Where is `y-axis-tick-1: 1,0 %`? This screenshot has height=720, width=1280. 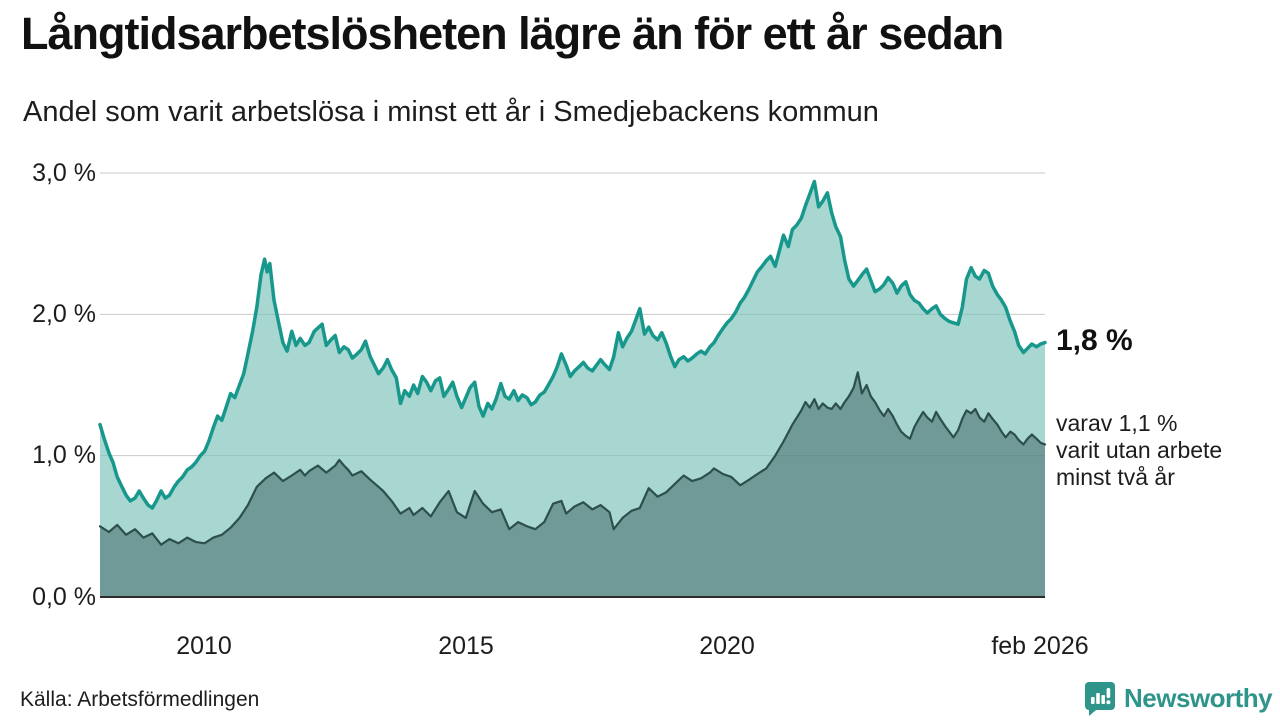
y-axis-tick-1: 1,0 % is located at coordinates (64, 455).